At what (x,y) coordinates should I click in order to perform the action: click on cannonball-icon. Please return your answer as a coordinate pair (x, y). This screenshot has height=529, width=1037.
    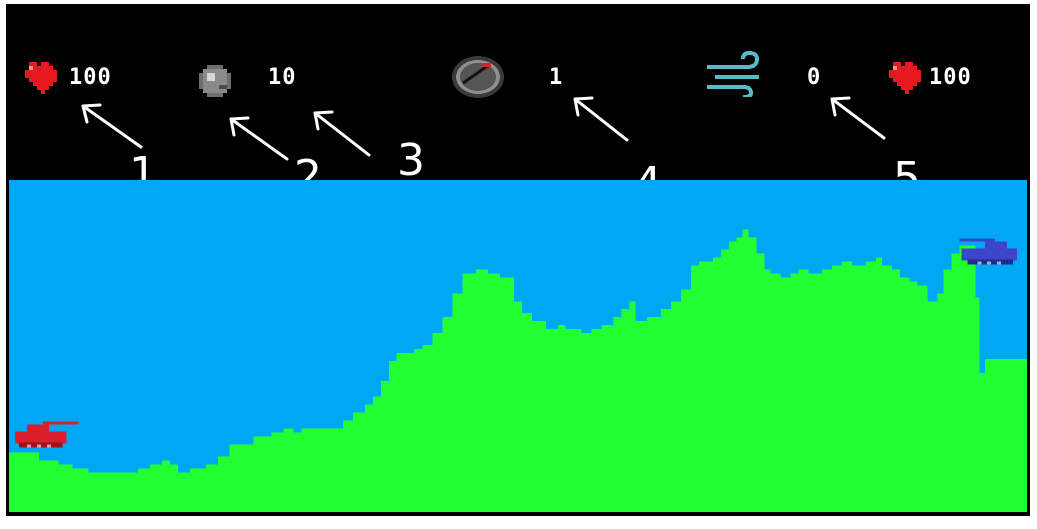
    Looking at the image, I should click on (215, 81).